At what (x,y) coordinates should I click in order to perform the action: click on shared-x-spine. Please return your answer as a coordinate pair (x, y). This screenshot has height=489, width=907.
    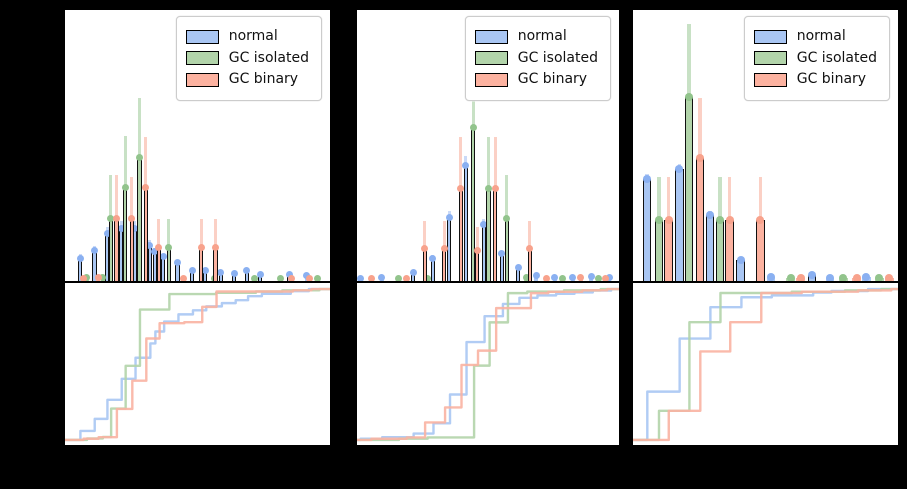
    Looking at the image, I should click on (765, 282).